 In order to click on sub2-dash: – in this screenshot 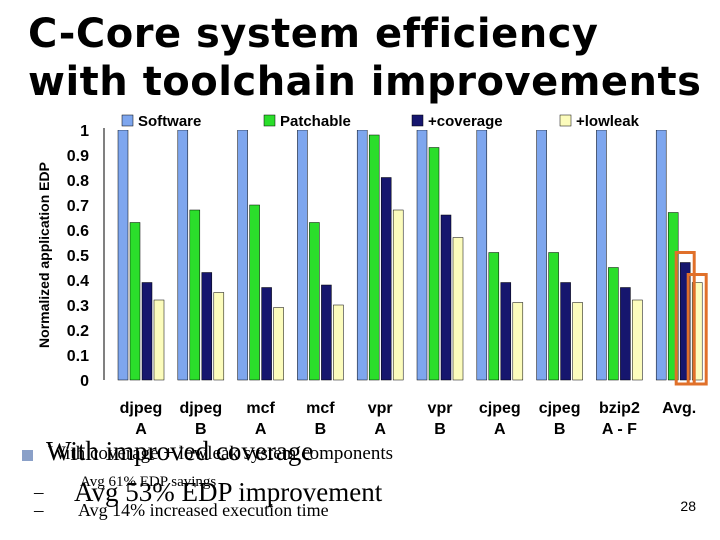, I will do `click(39, 510)`.